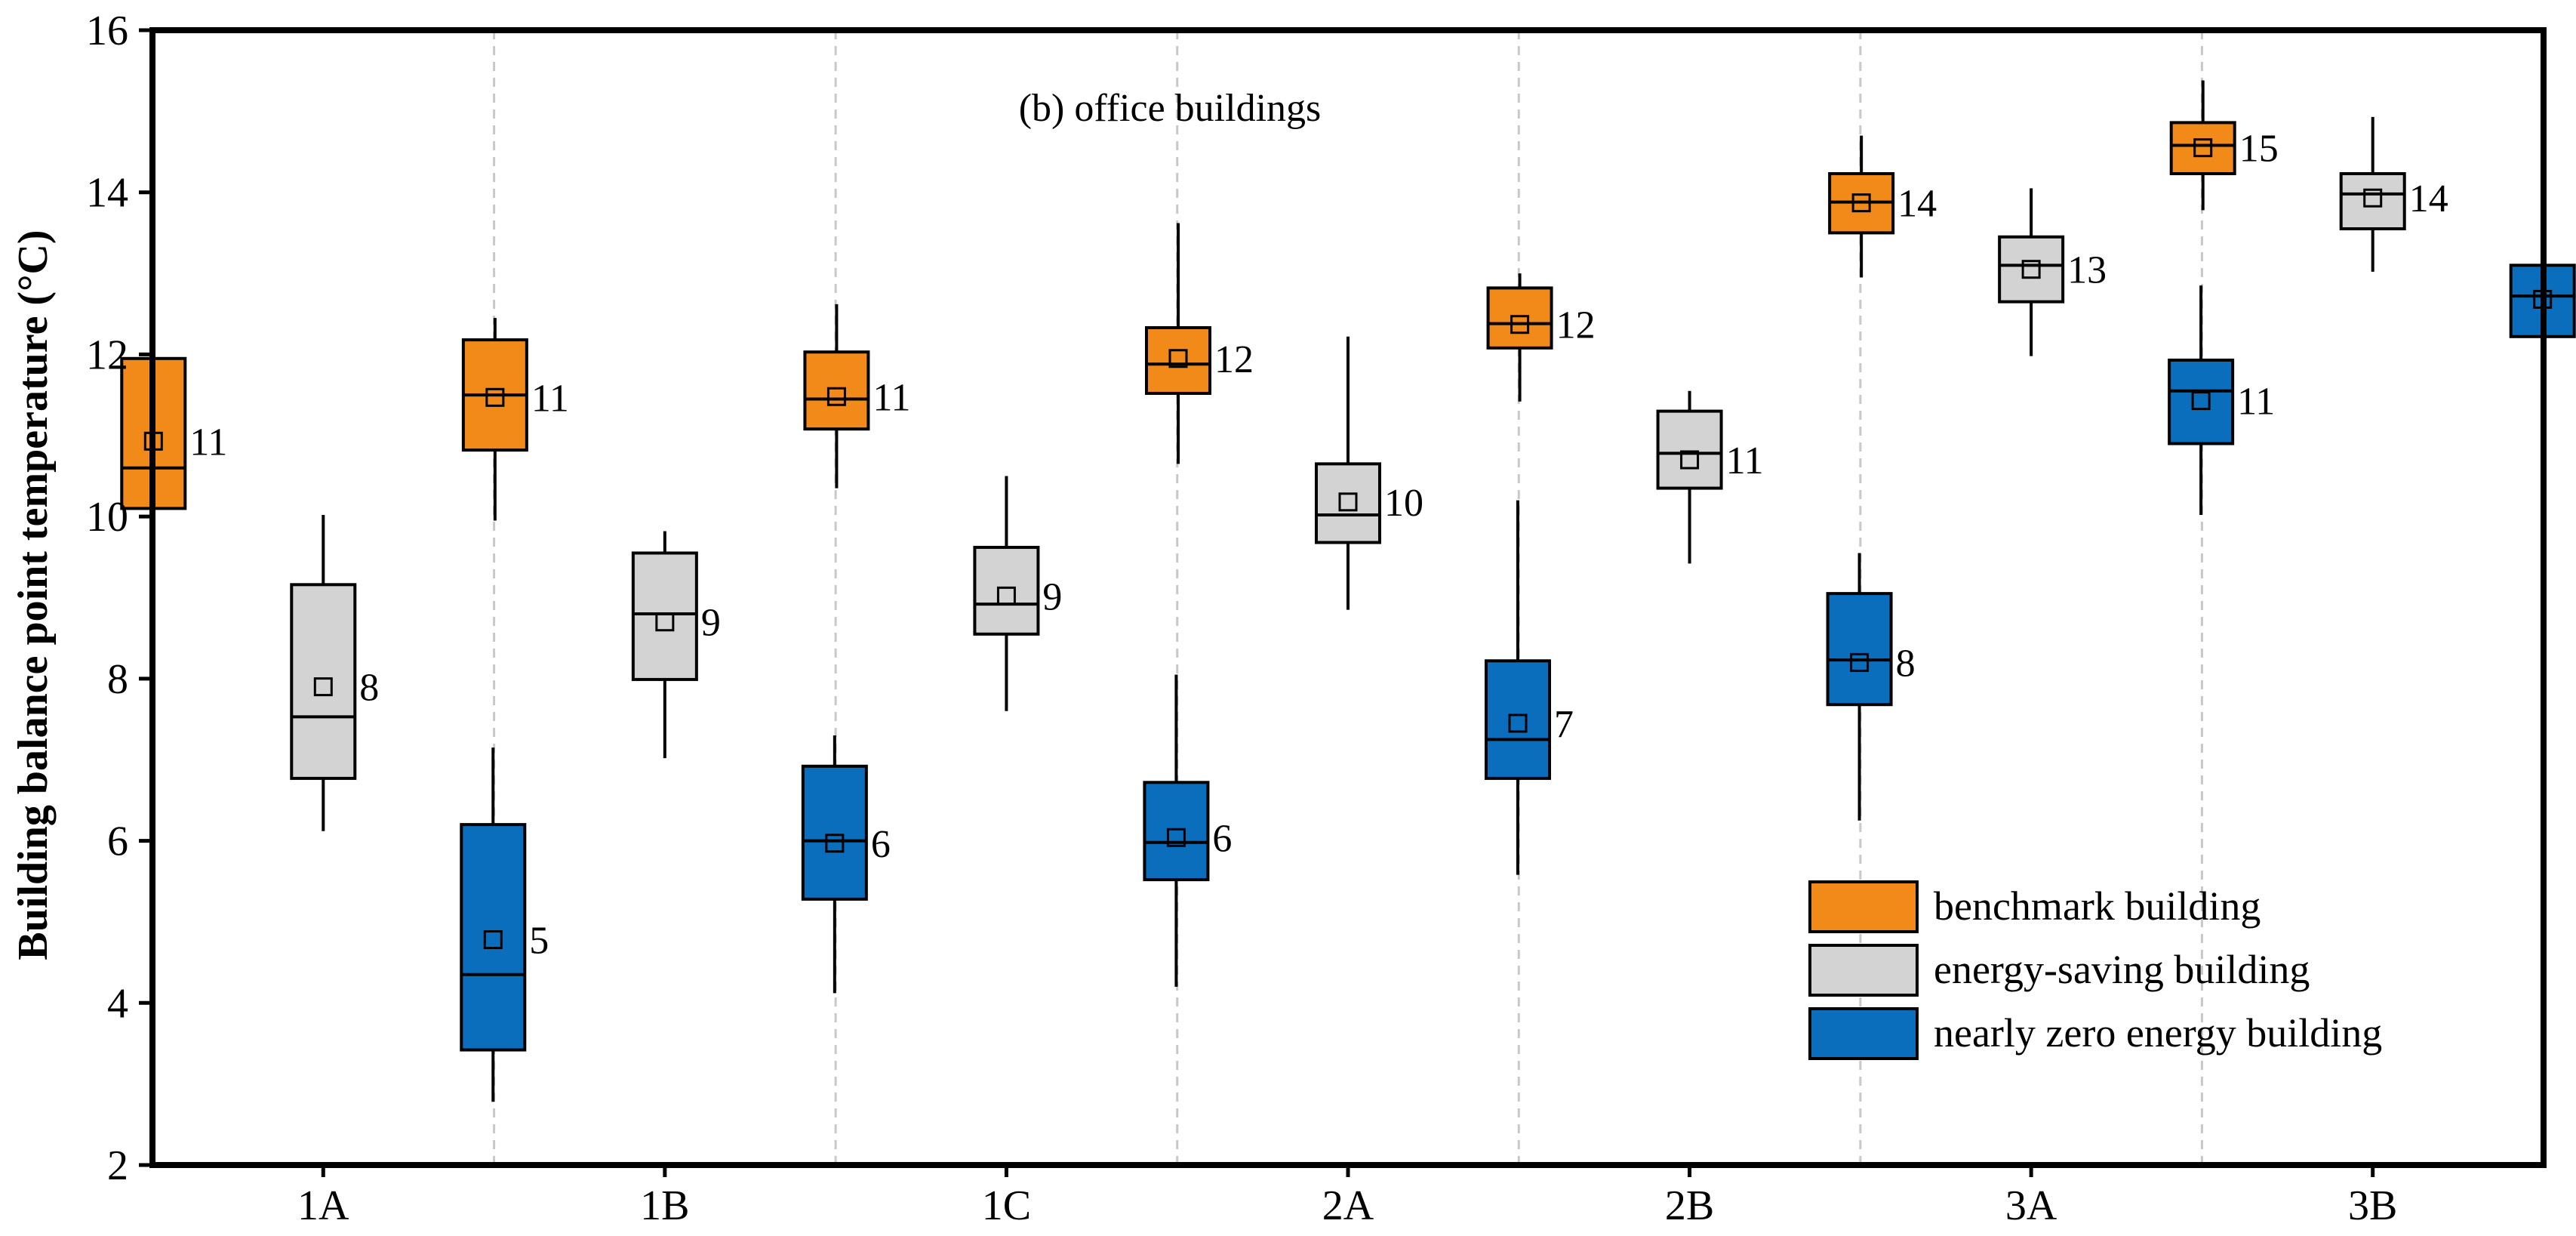 This screenshot has height=1236, width=2576. What do you see at coordinates (117, 841) in the screenshot?
I see `y-tick-label: 6` at bounding box center [117, 841].